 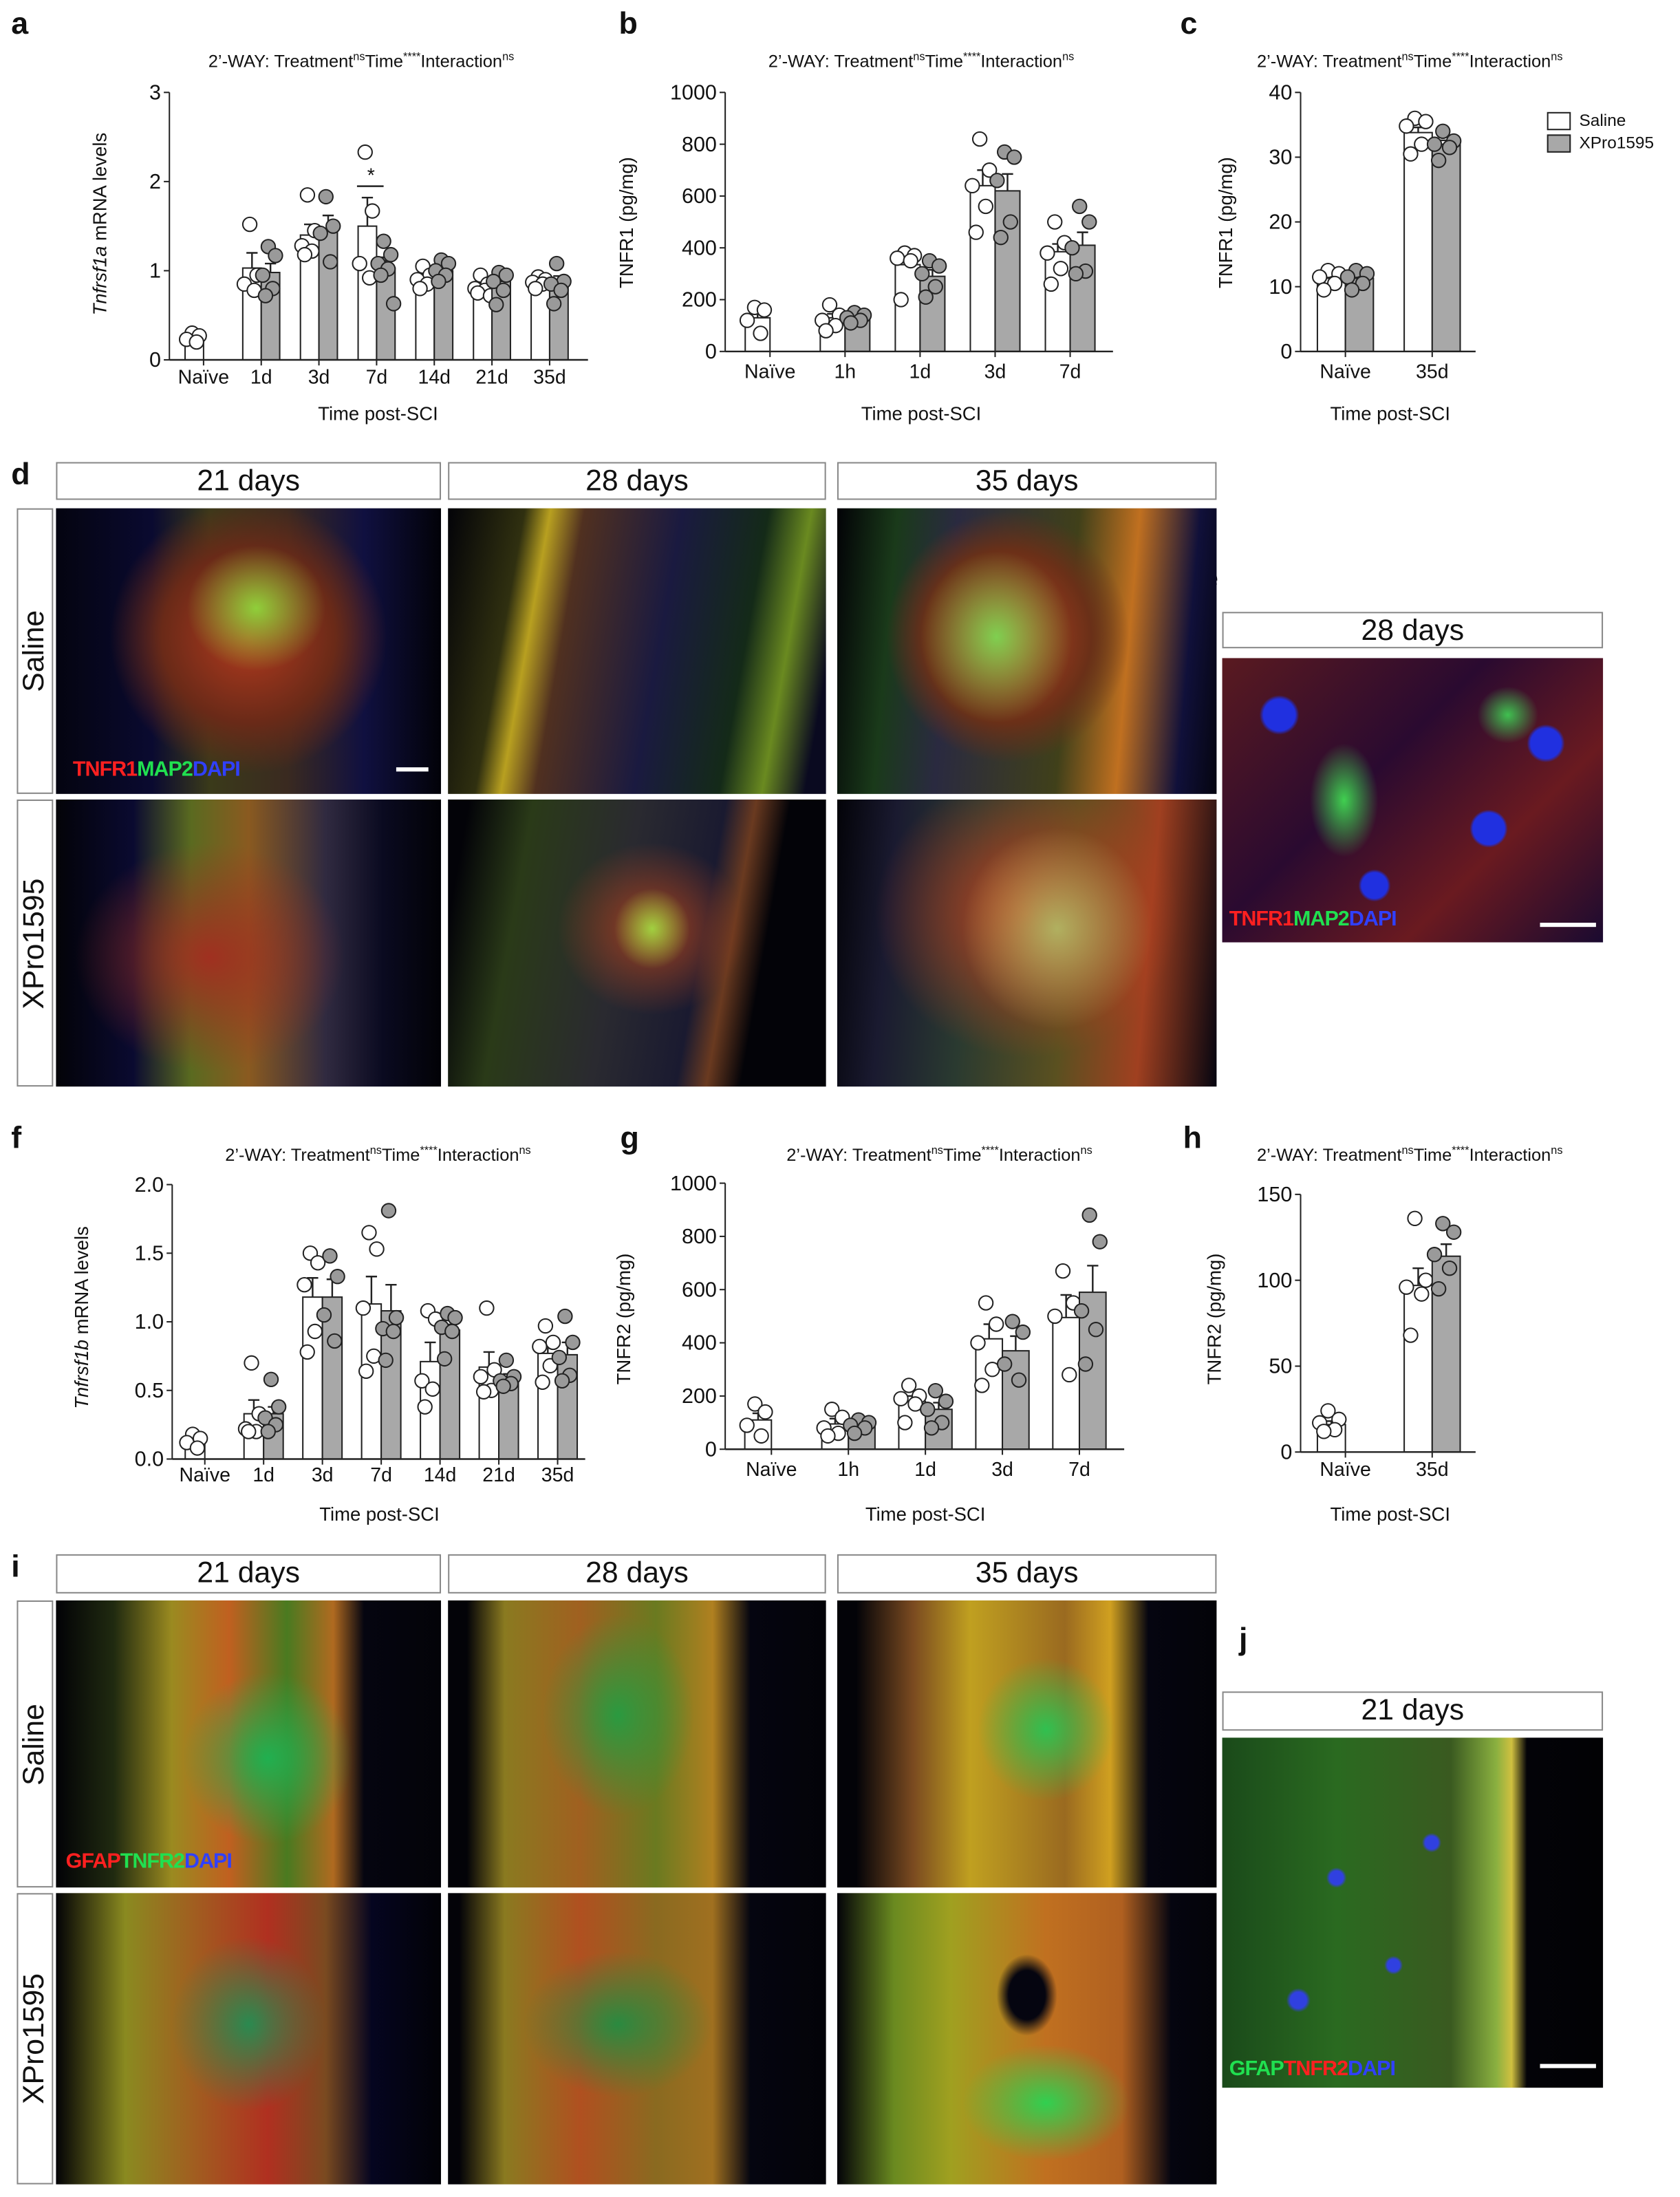 I want to click on legend-label-xpro: XPro1595, so click(x=1617, y=143).